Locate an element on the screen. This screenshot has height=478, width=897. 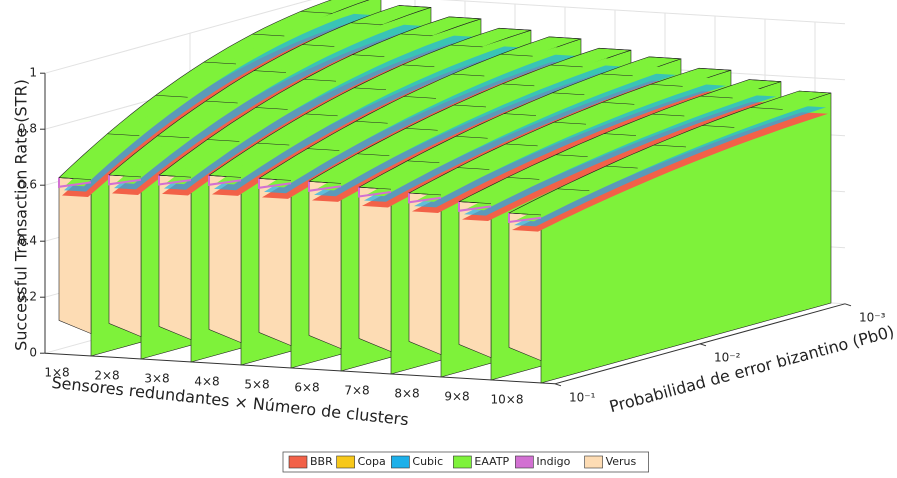
x-tick-label: 4×8 is located at coordinates (206, 382).